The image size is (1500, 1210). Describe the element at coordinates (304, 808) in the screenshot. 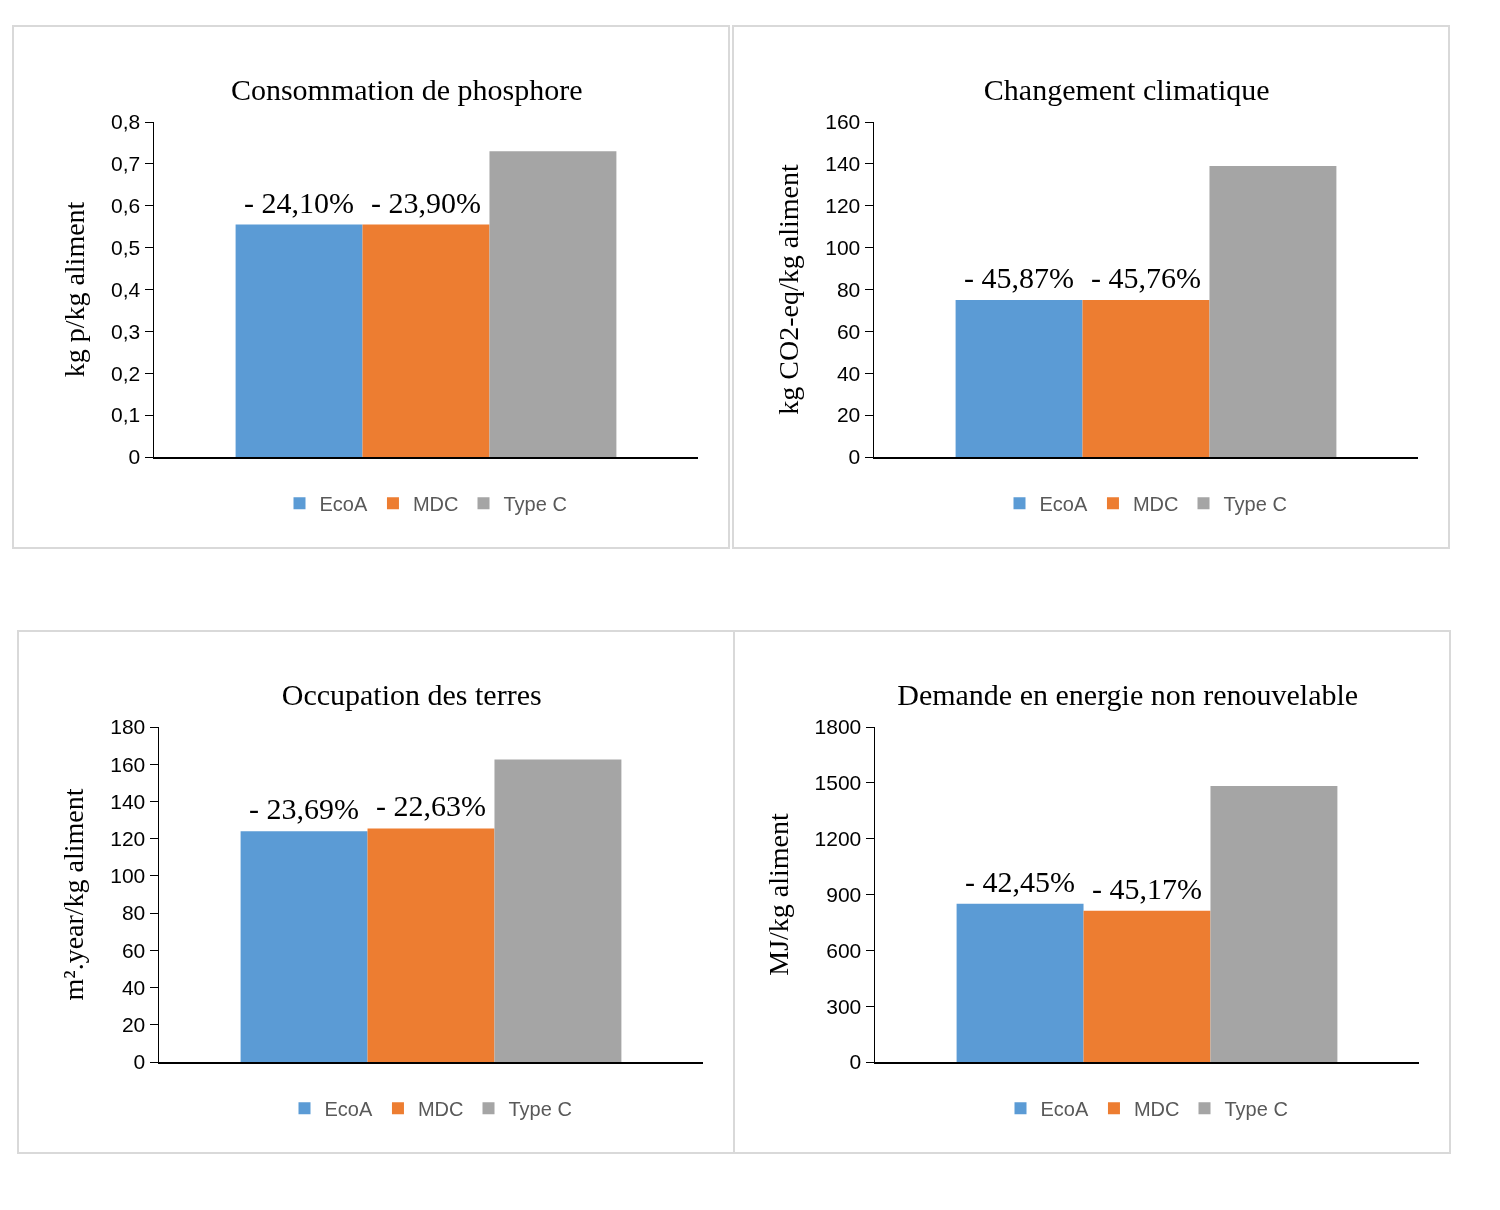

I see `annotation: - 23,69%` at that location.